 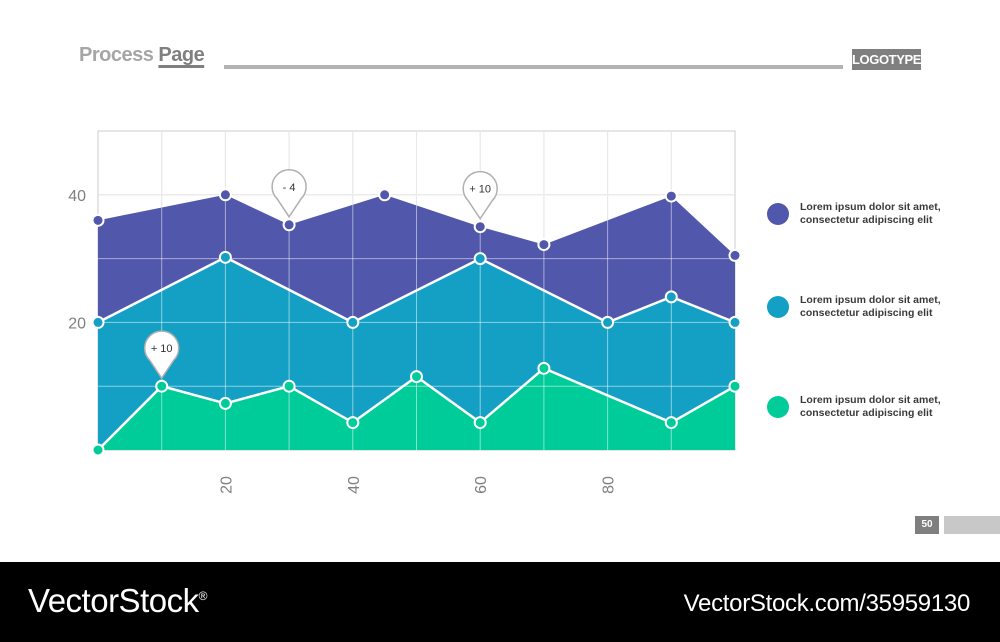 I want to click on x-tick-label: 60, so click(x=481, y=485).